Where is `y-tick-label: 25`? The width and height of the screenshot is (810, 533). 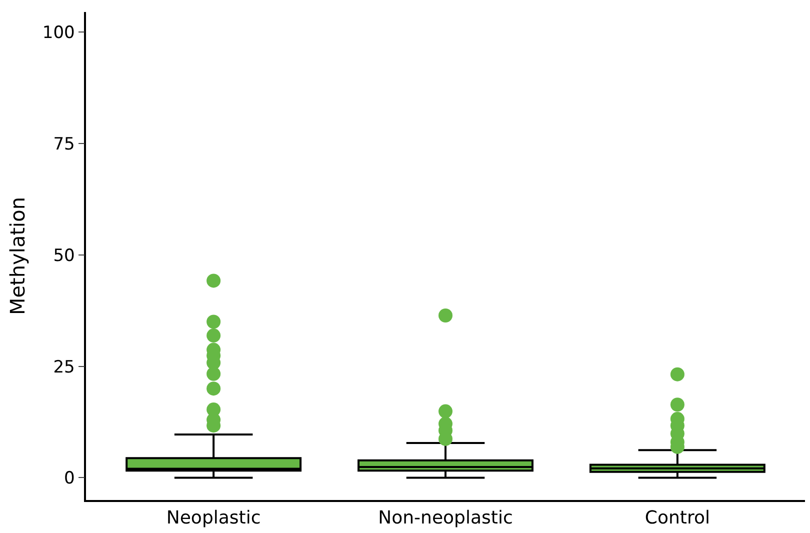
y-tick-label: 25 is located at coordinates (64, 367).